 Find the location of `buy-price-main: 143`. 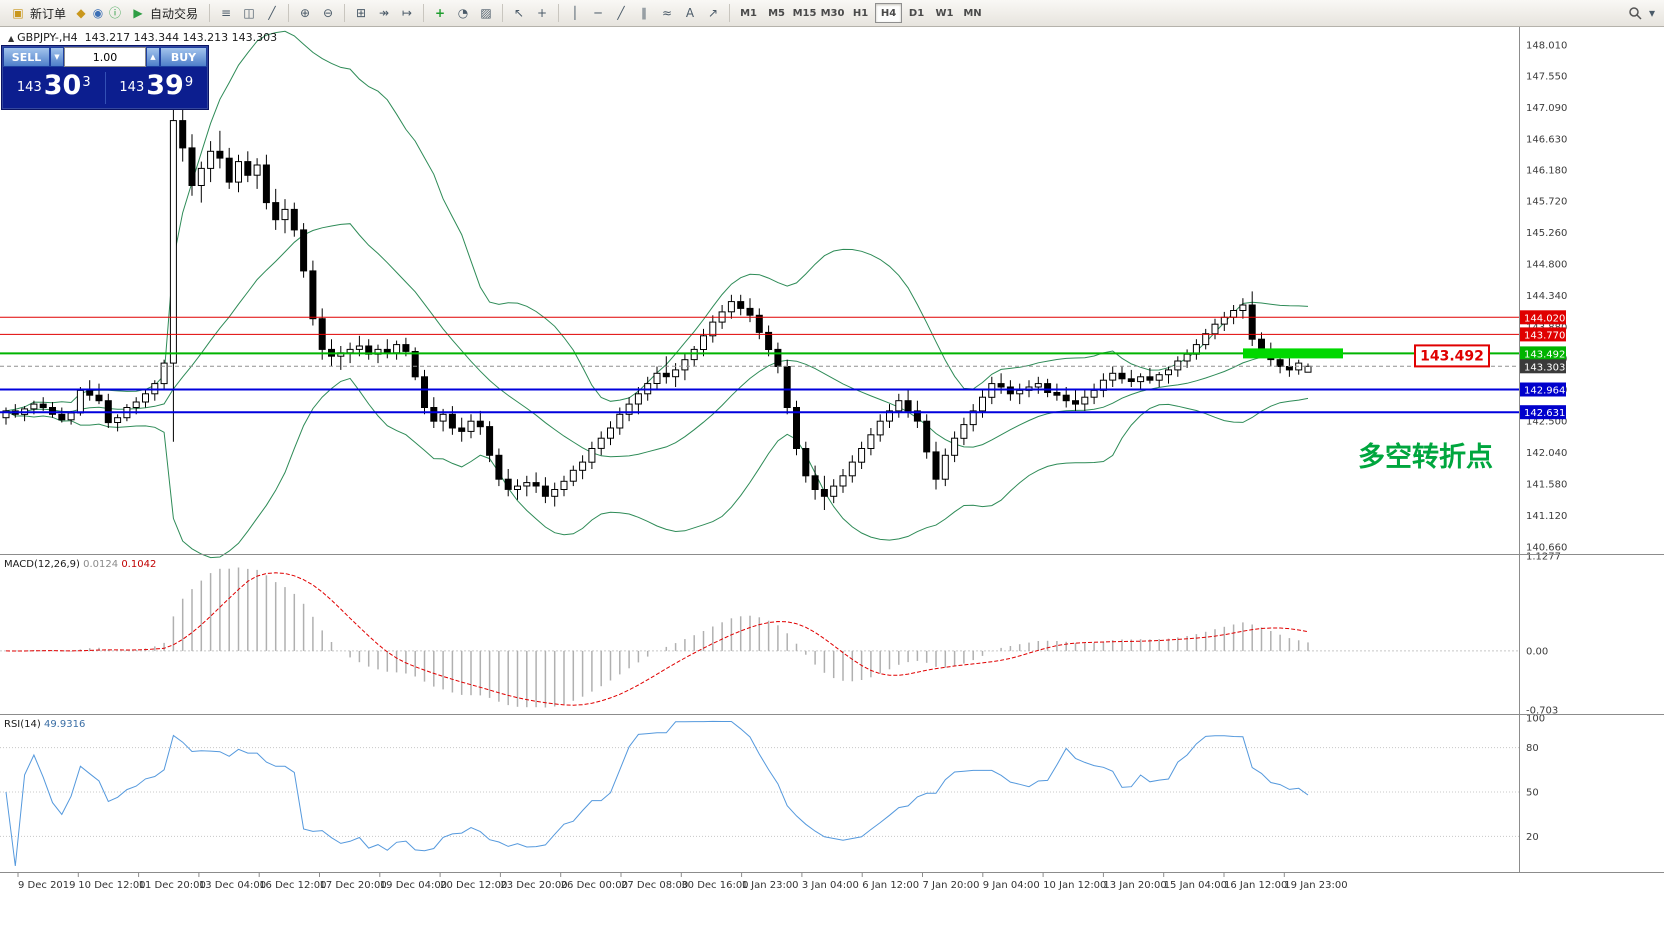

buy-price-main: 143 is located at coordinates (132, 87).